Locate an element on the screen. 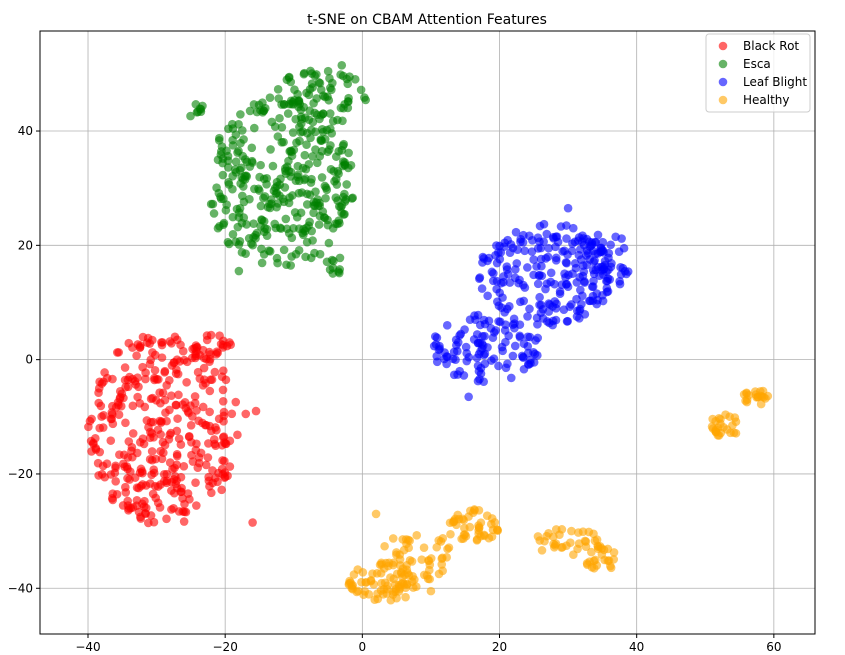 This screenshot has width=845, height=655. legend-label: Leaf Blight is located at coordinates (775, 82).